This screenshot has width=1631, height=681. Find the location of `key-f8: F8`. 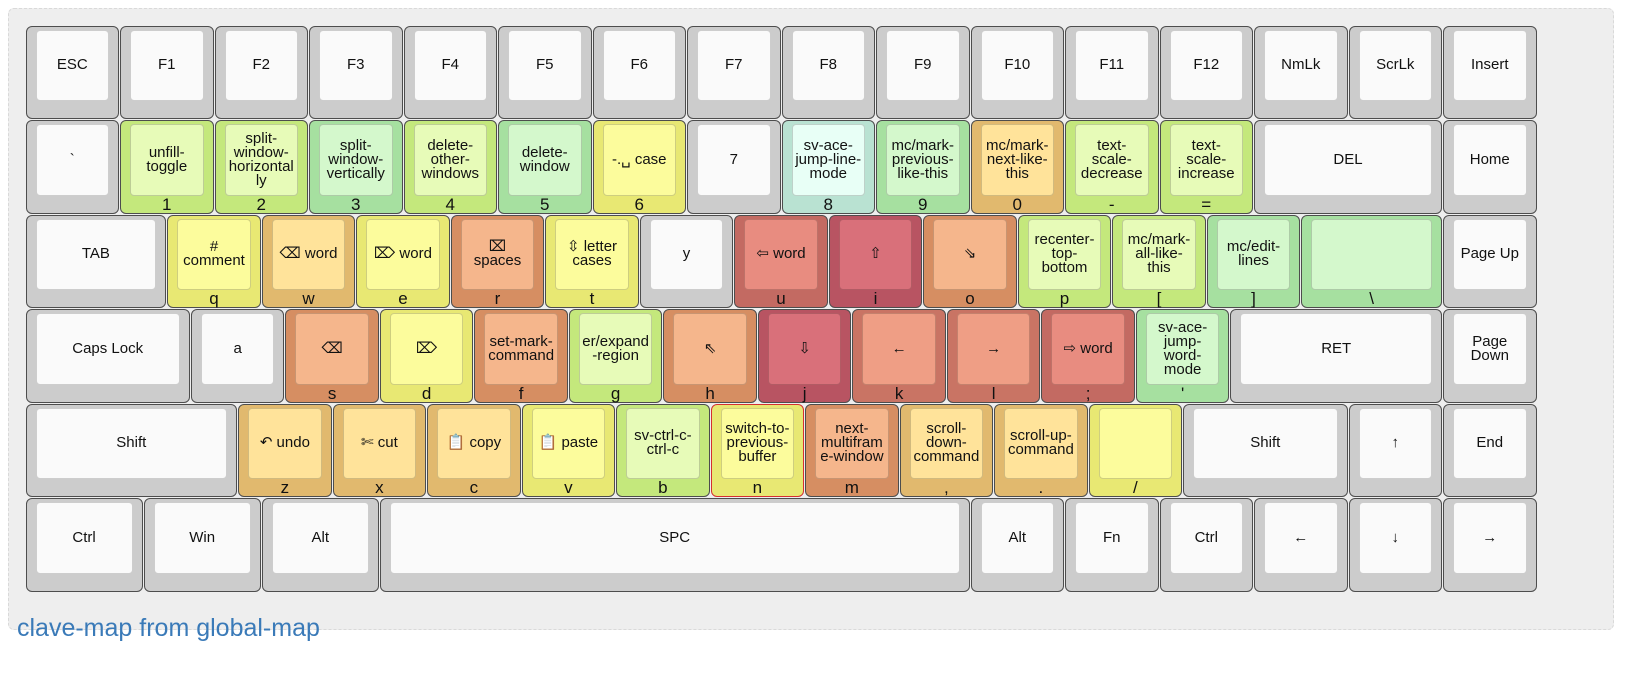

key-f8: F8 is located at coordinates (828, 72).